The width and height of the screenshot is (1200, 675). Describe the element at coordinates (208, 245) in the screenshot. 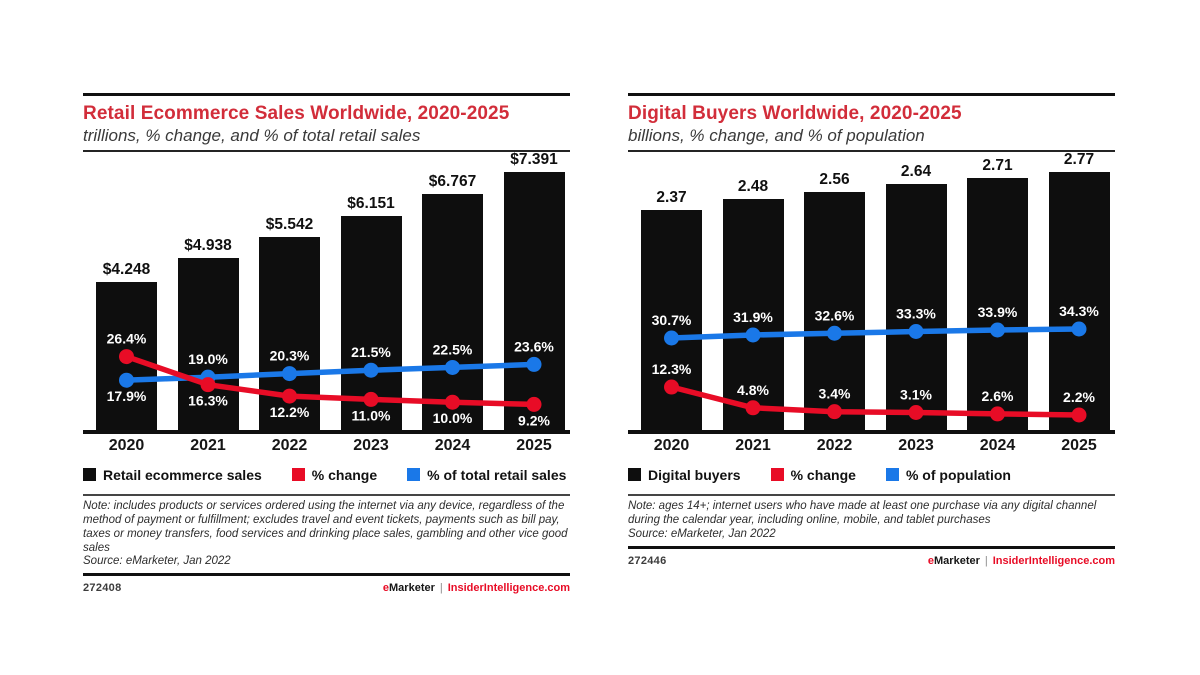

I see `bar-value-label: $4.938` at that location.